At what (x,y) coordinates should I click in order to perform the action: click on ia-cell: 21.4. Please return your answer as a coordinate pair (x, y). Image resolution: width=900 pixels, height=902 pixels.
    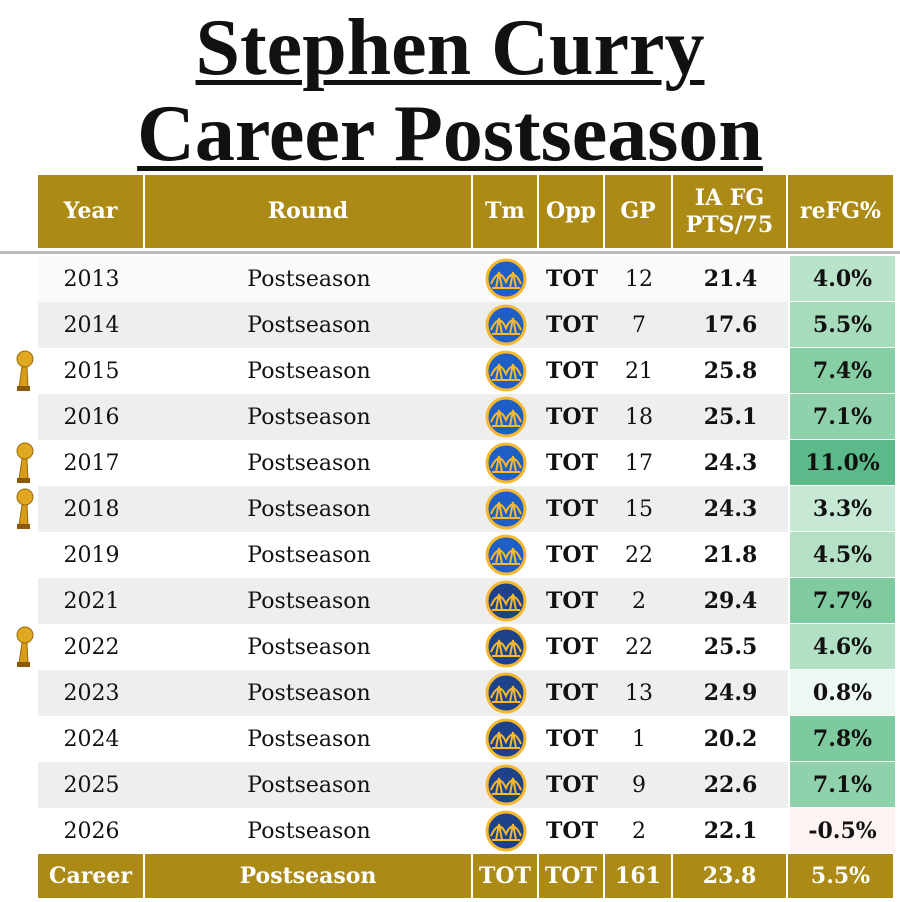
    Looking at the image, I should click on (730, 279).